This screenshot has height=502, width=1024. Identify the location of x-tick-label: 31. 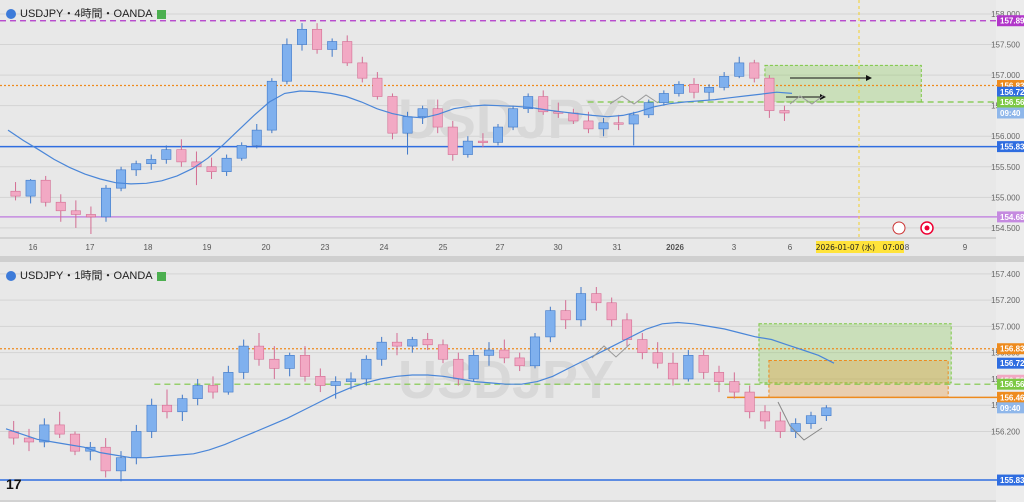
(617, 247).